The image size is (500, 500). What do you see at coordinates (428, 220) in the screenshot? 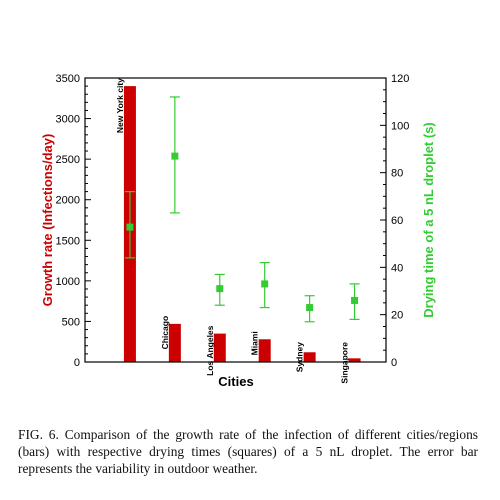
I see `right-axis-label: Drying time of a 5 nL droplet (s)` at bounding box center [428, 220].